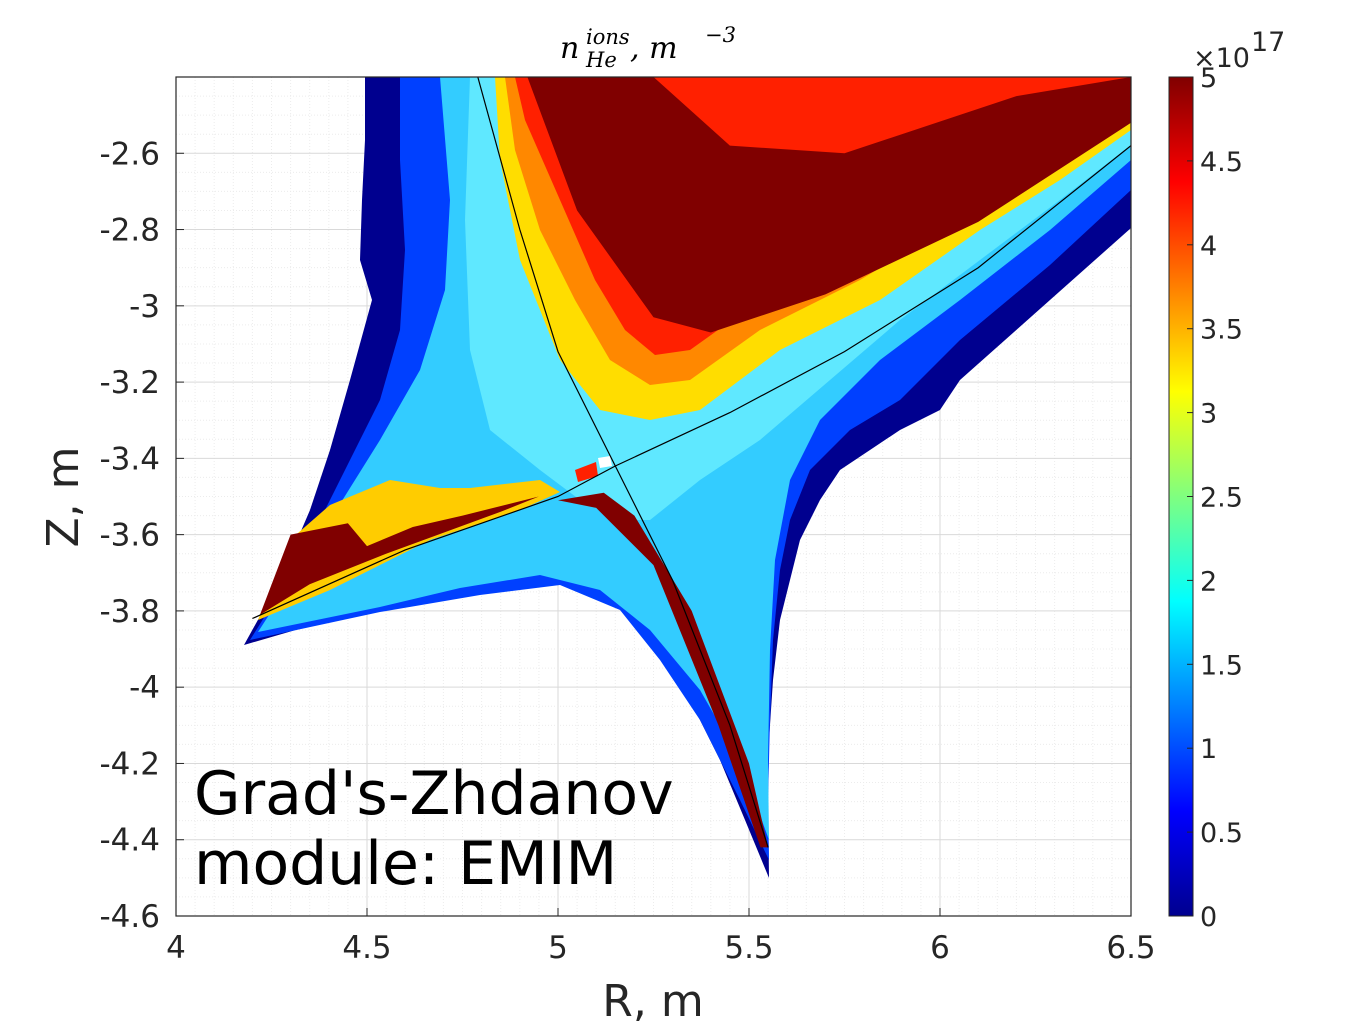 The image size is (1350, 1030). What do you see at coordinates (63, 497) in the screenshot?
I see `y-axis-label: Z, m` at bounding box center [63, 497].